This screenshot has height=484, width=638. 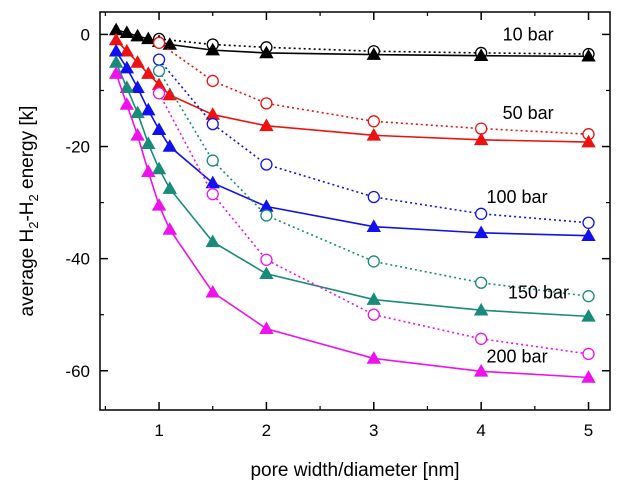 What do you see at coordinates (588, 430) in the screenshot?
I see `x-tick-label: 5` at bounding box center [588, 430].